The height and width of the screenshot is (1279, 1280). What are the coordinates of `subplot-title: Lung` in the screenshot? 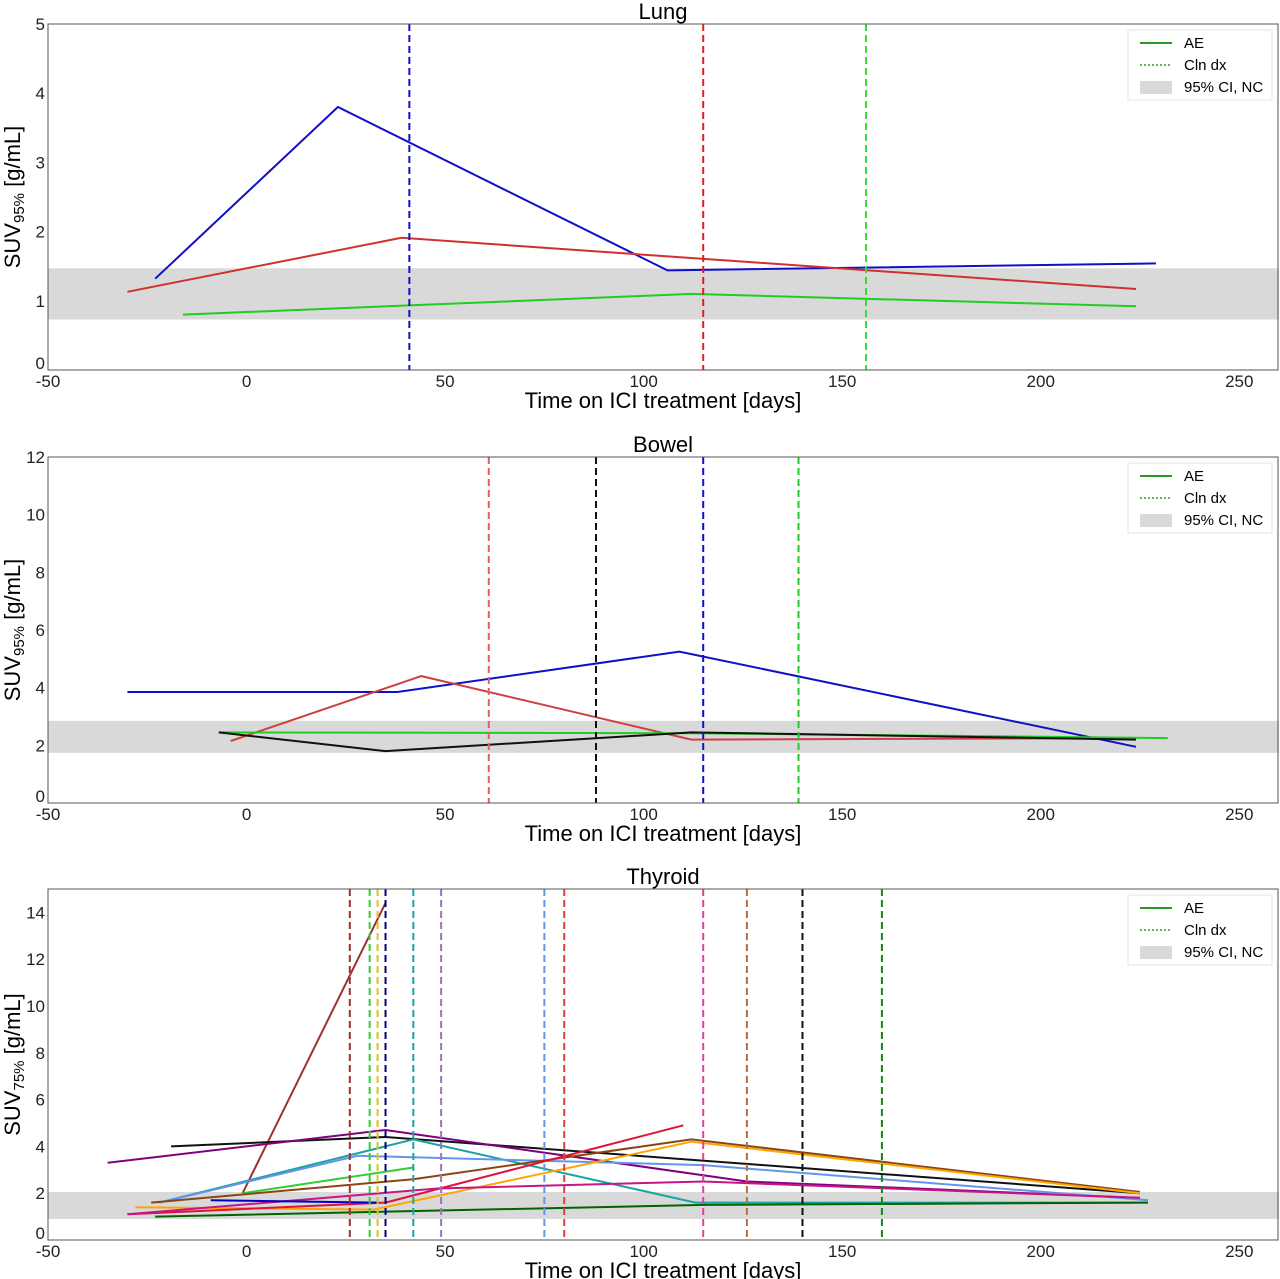 It's located at (663, 12).